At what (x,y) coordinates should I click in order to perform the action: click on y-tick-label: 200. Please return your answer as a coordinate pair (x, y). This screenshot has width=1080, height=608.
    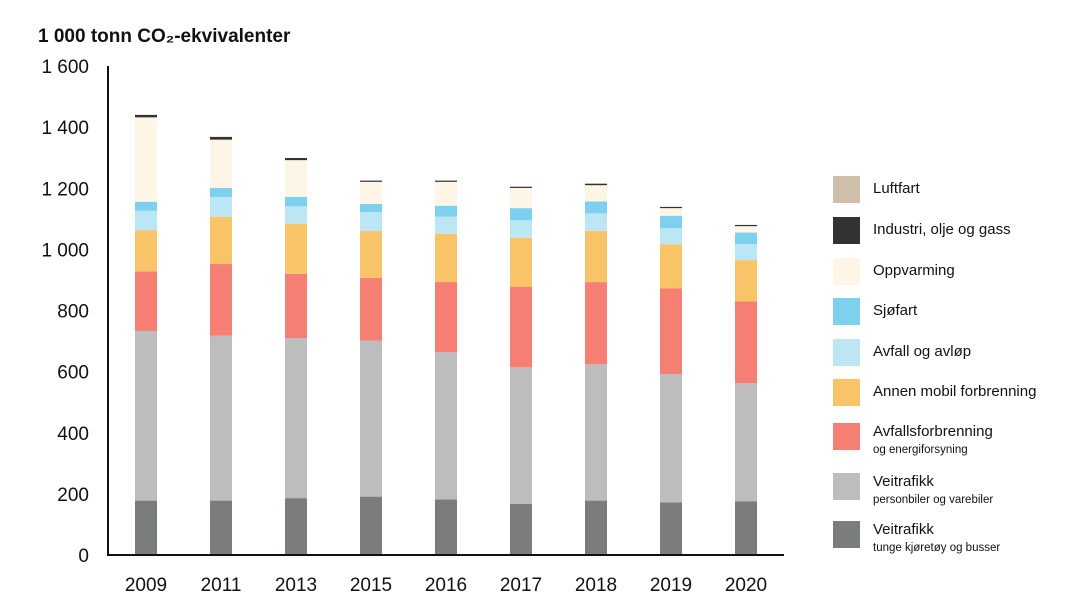
    Looking at the image, I should click on (73, 495).